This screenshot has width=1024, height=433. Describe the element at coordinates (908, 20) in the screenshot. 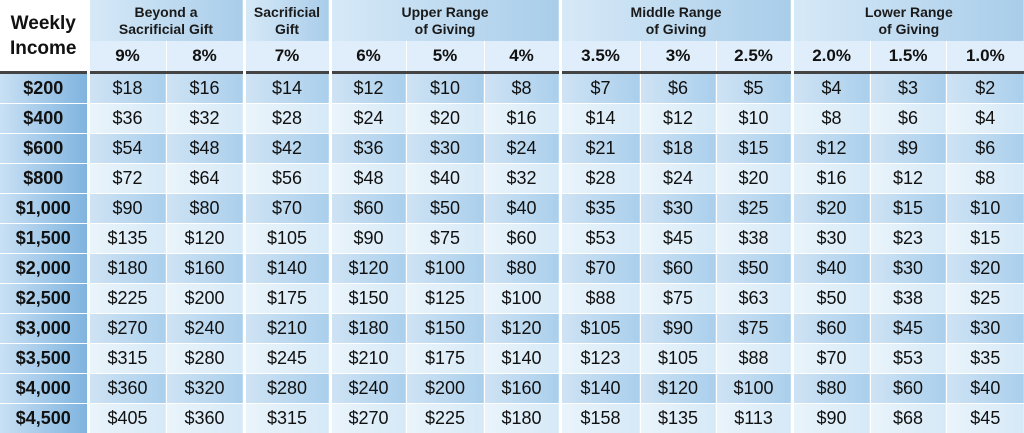

I see `group-header-lower: Lower Range of Giving` at that location.